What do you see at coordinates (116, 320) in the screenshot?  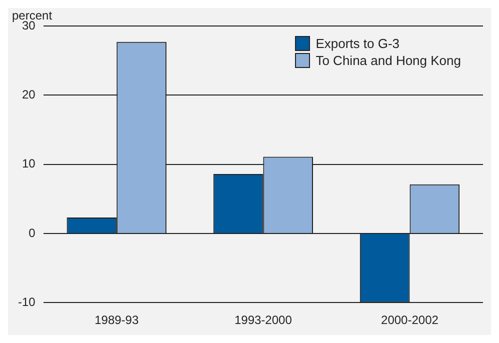 I see `x-tick-label: 1989-93` at bounding box center [116, 320].